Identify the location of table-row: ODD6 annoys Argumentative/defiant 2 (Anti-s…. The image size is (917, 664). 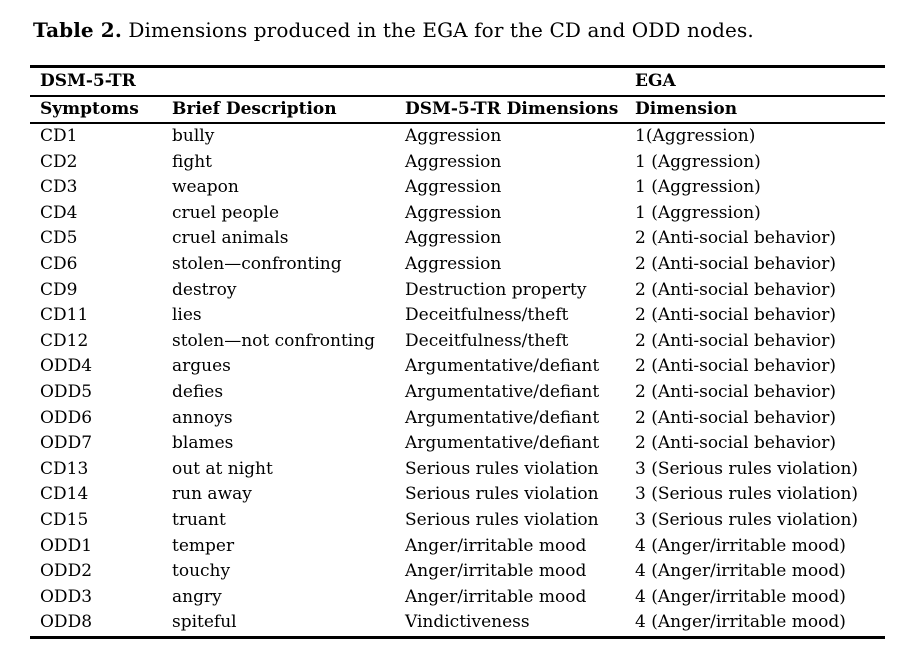
(457, 419).